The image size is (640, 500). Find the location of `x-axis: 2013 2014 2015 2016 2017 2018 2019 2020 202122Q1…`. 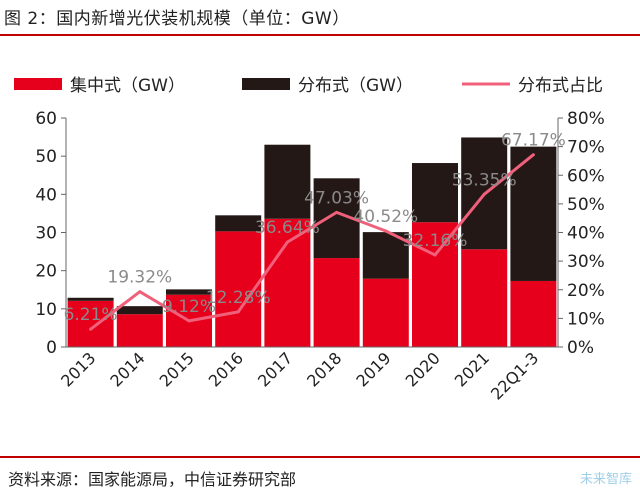

x-axis: 2013 2014 2015 2016 2017 2018 2019 2020 202122Q1… is located at coordinates (307, 375).